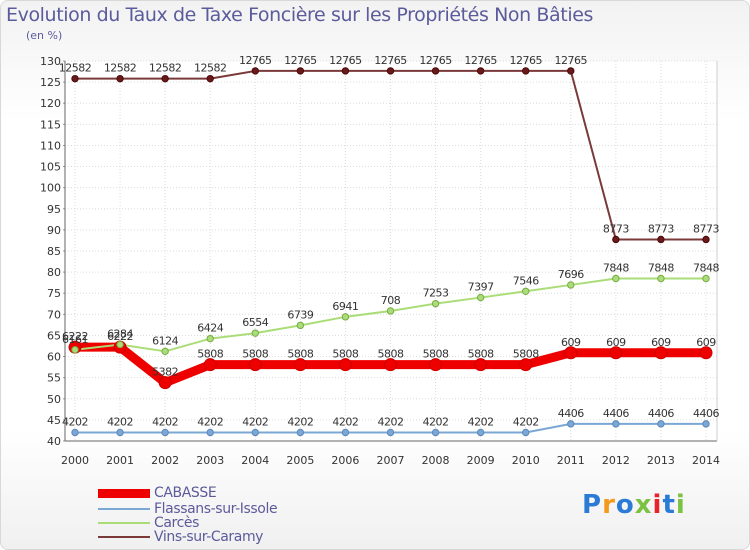 The image size is (750, 550). What do you see at coordinates (50, 82) in the screenshot?
I see `y-tick-label: 125` at bounding box center [50, 82].